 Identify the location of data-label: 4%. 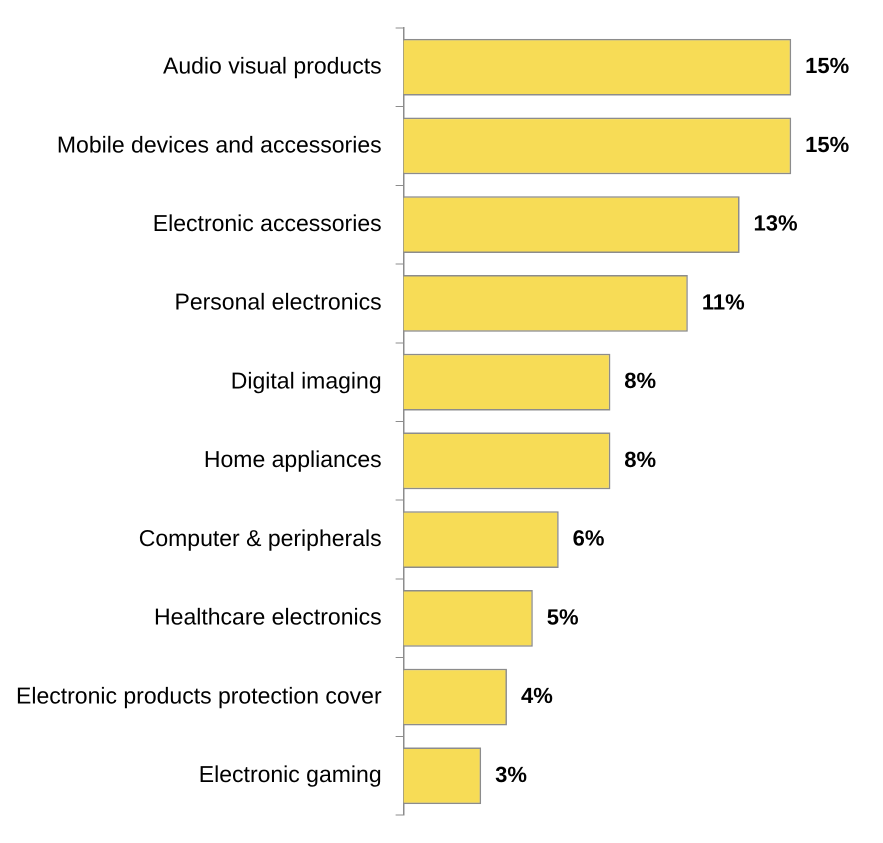
(536, 695).